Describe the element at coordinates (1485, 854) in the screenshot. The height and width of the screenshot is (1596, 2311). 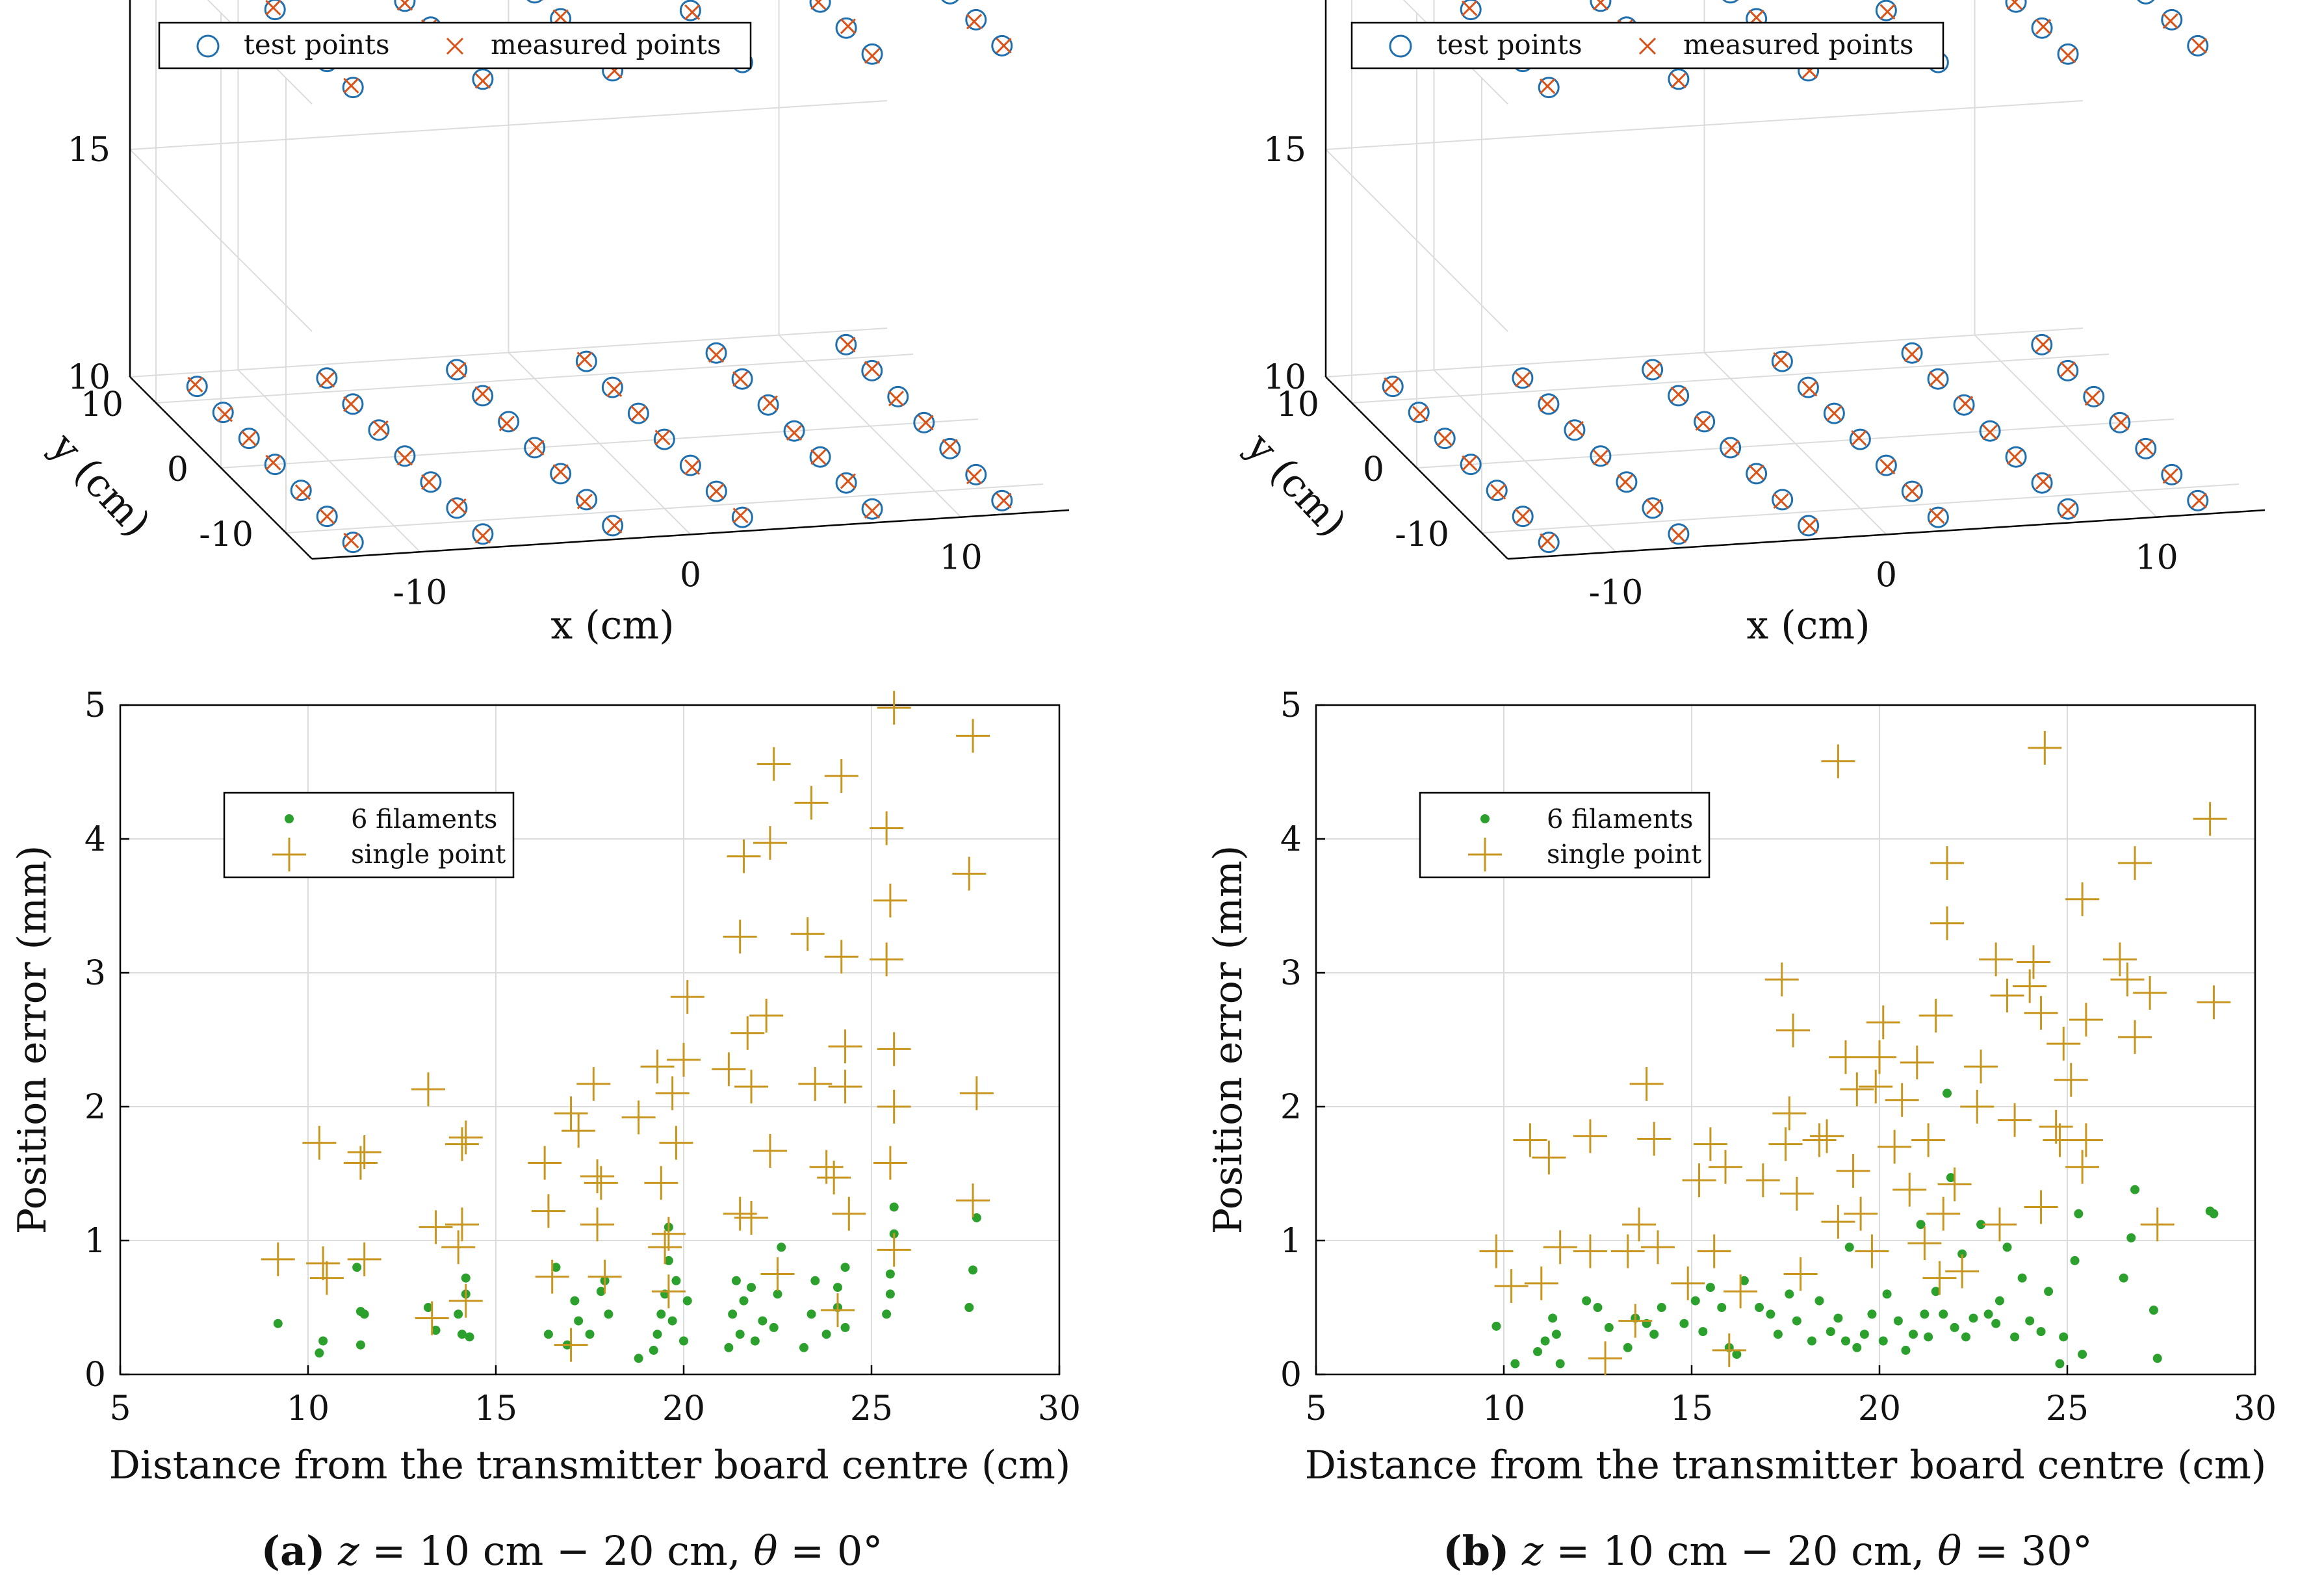
I see `legend-marker-single-point` at that location.